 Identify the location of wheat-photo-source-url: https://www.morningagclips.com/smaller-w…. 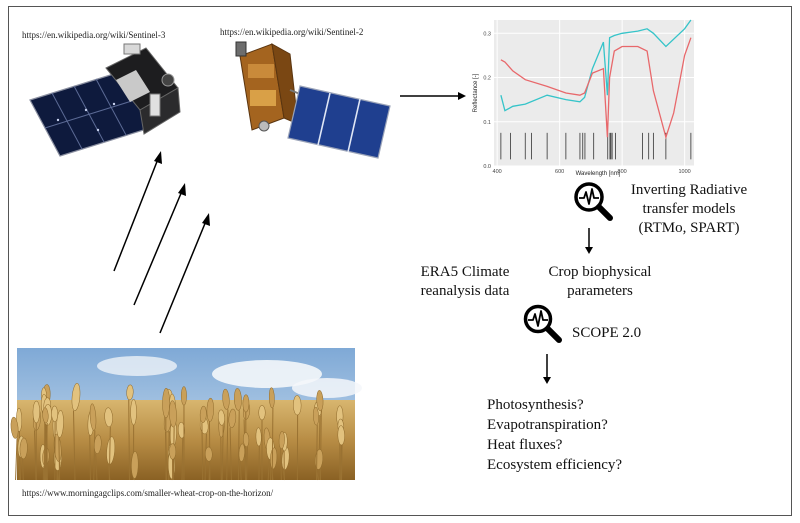
(148, 493).